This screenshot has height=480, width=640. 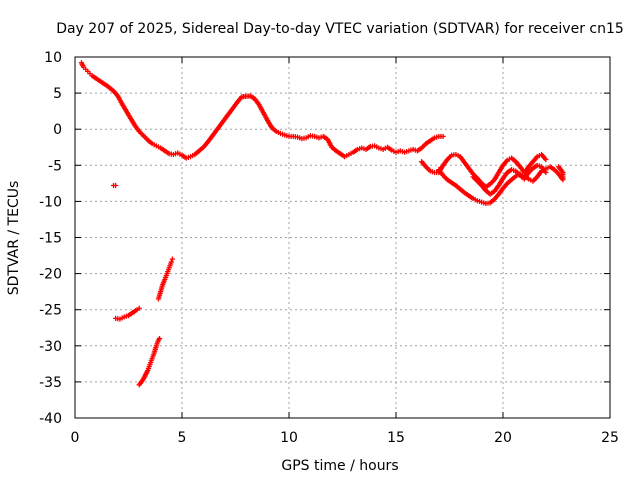 What do you see at coordinates (50, 275) in the screenshot?
I see `y-tick-label: -20` at bounding box center [50, 275].